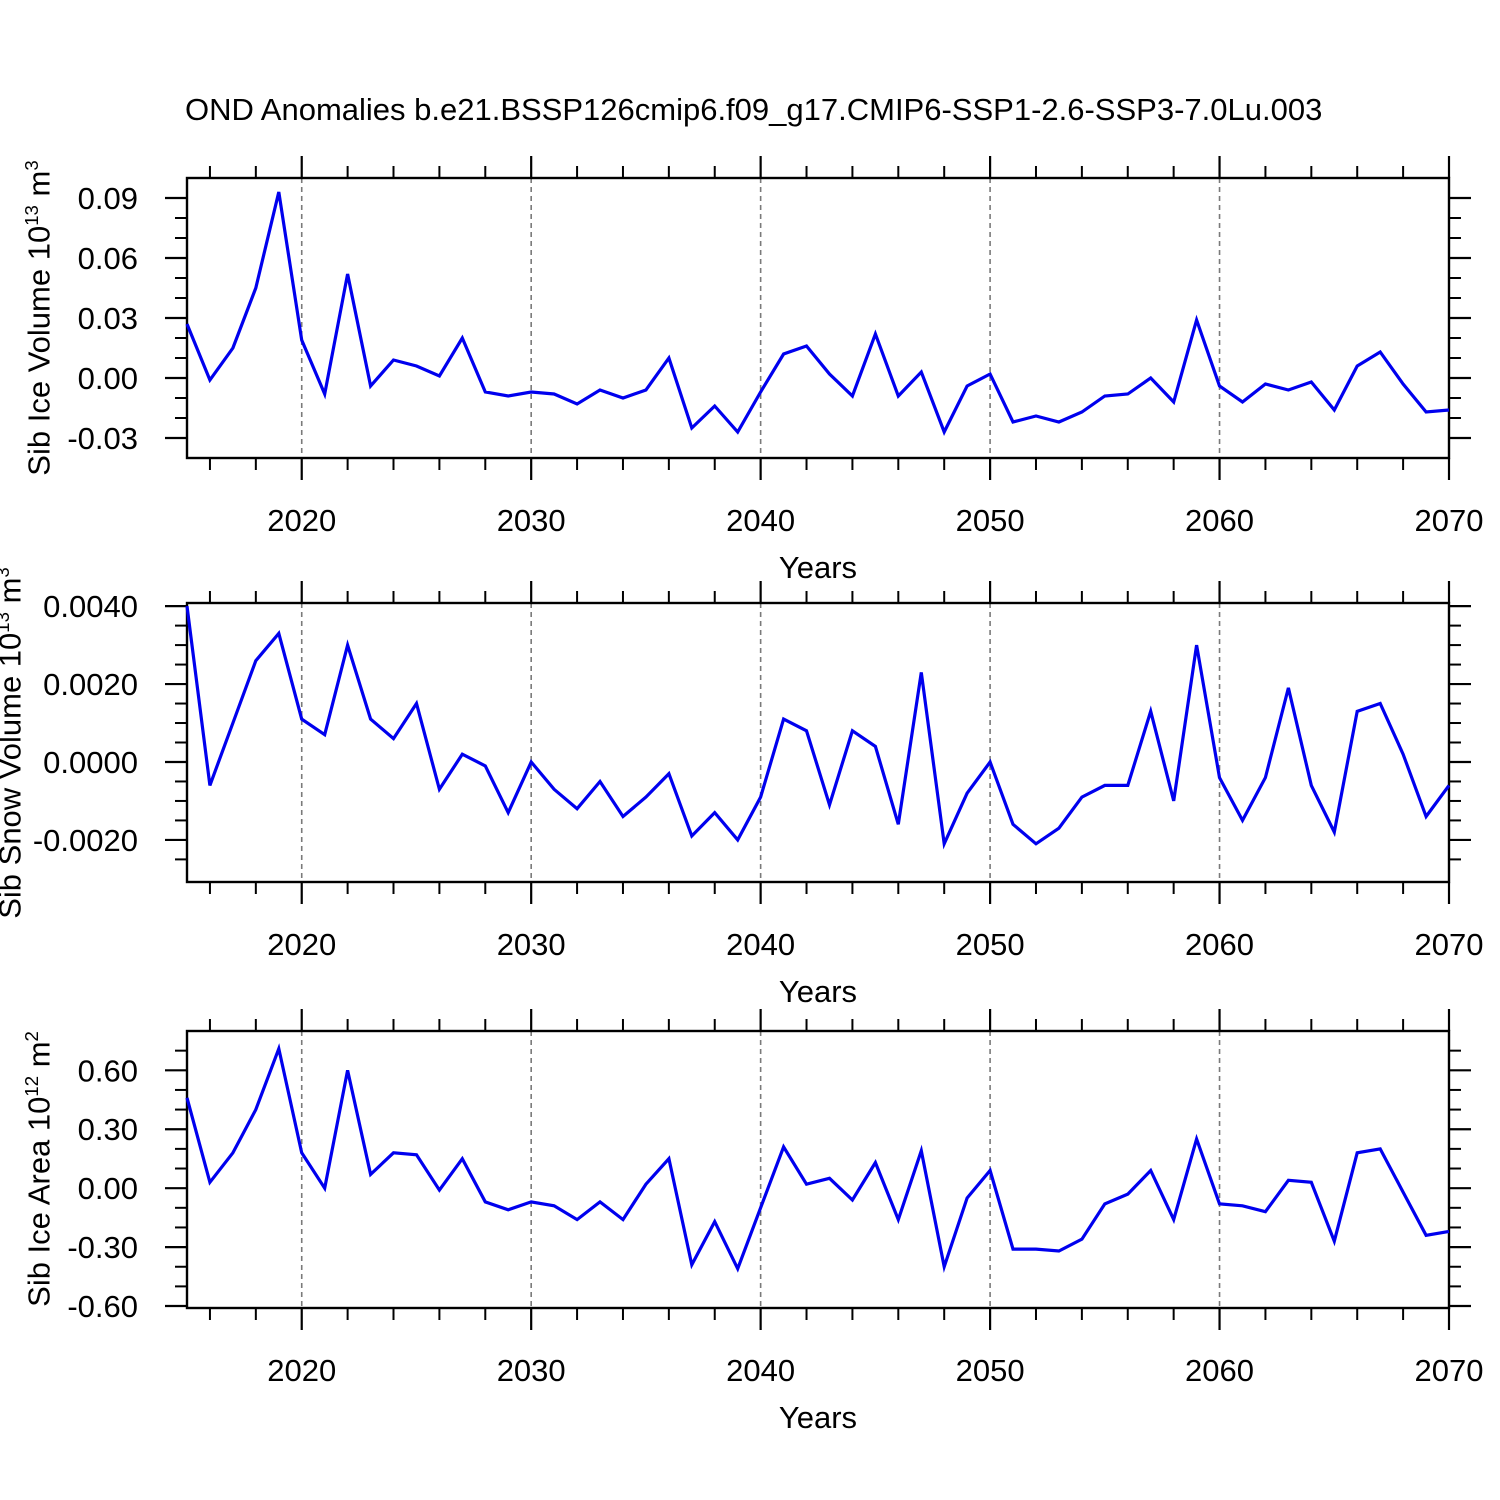 The image size is (1500, 1500). What do you see at coordinates (818, 727) in the screenshot?
I see `anomaly-line-middle` at bounding box center [818, 727].